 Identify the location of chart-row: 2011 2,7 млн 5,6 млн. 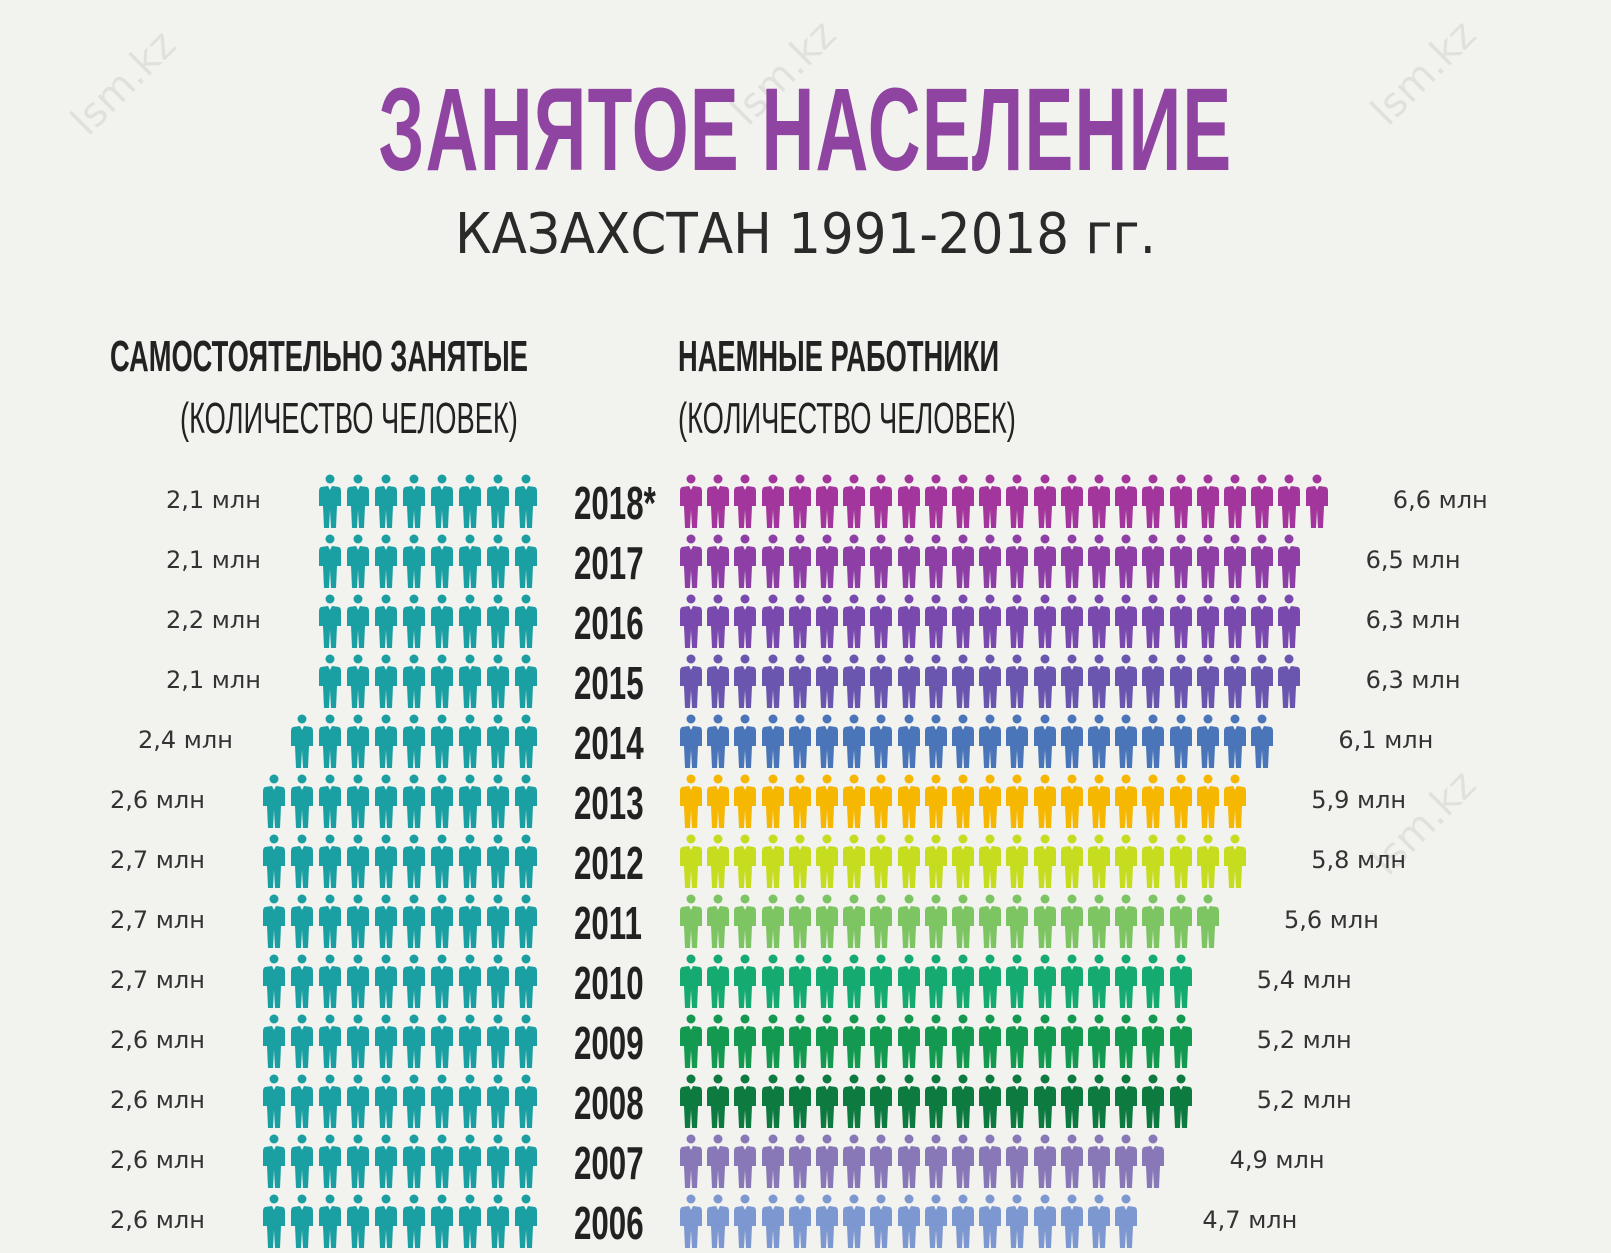
(805, 923).